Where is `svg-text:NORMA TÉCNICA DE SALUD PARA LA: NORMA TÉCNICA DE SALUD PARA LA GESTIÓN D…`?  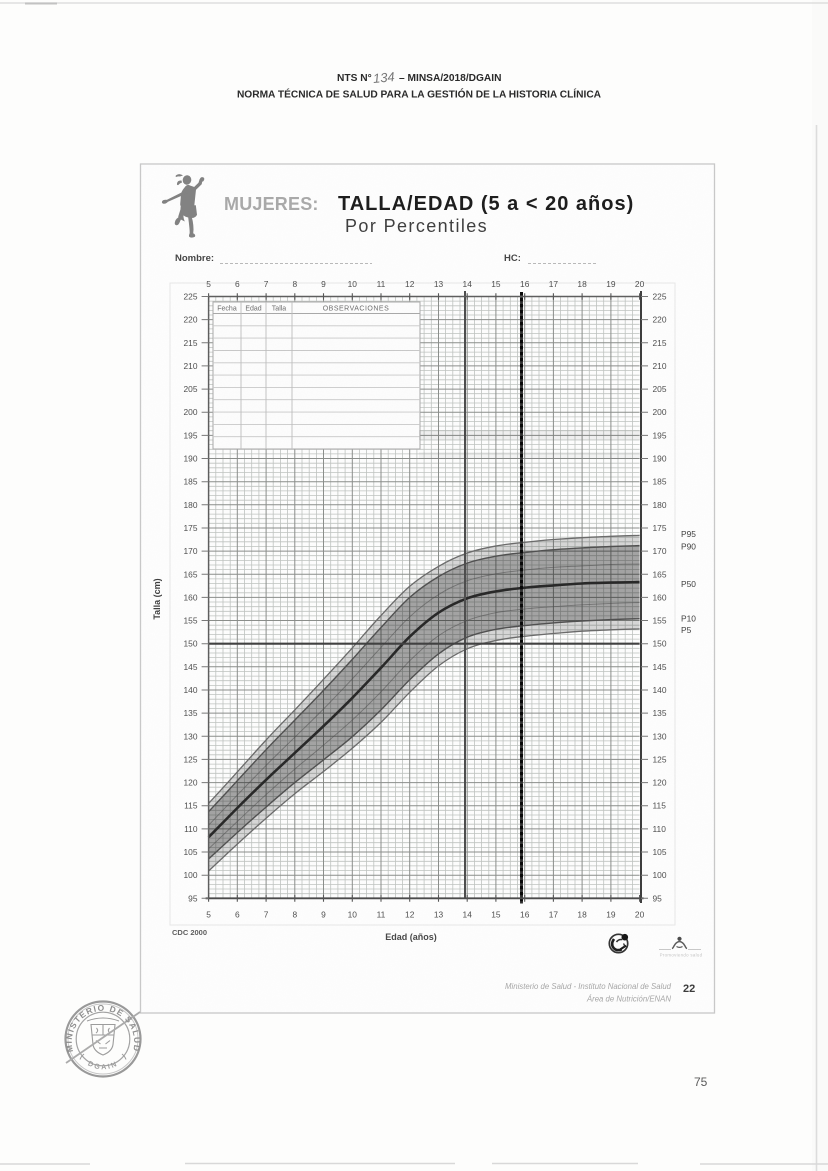 svg-text:NORMA TÉCNICA DE SALUD PARA LA: NORMA TÉCNICA DE SALUD PARA LA GESTIÓN D… is located at coordinates (419, 94).